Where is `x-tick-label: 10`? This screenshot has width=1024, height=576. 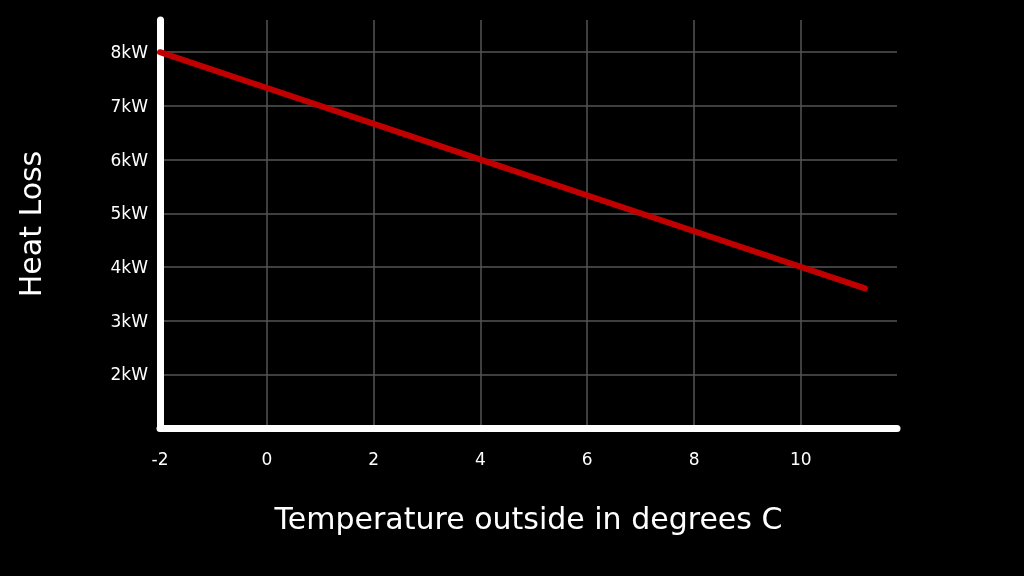
x-tick-label: 10 is located at coordinates (801, 458).